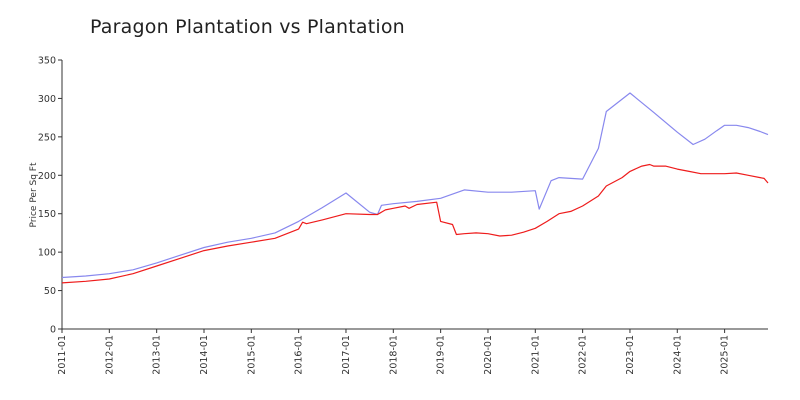 The width and height of the screenshot is (800, 400). Describe the element at coordinates (204, 355) in the screenshot. I see `x-tick-label: 2014-01` at that location.